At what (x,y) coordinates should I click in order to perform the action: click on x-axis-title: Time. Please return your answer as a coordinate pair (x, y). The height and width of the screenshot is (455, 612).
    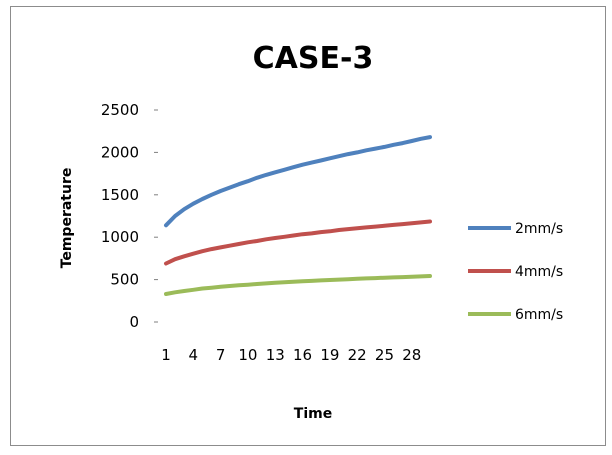
    Looking at the image, I should click on (313, 414).